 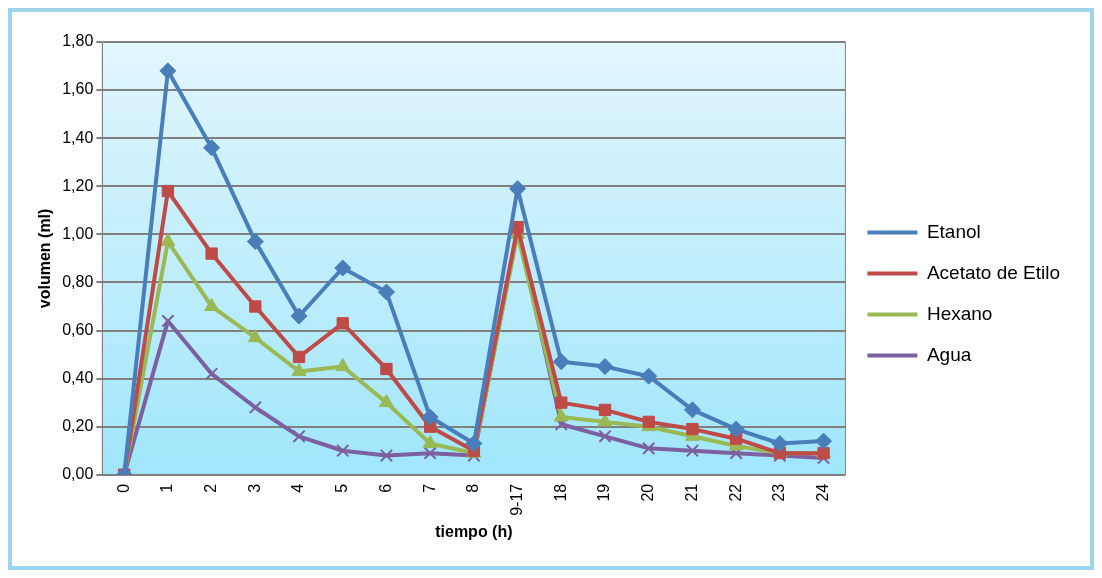 I want to click on x-tick-label: 24, so click(x=822, y=492).